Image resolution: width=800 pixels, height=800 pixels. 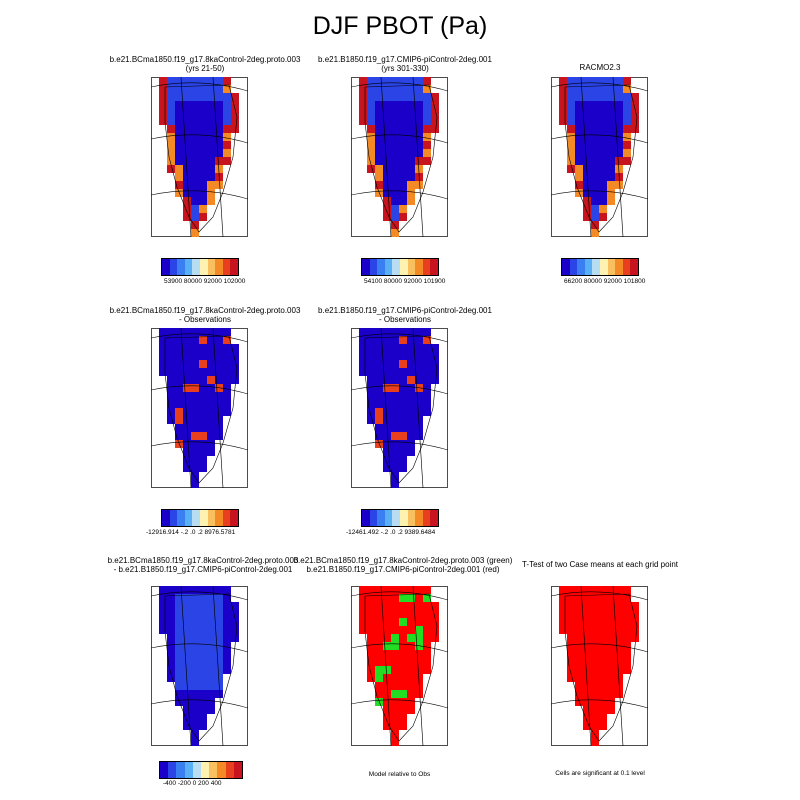 I want to click on panel-4-map, so click(x=199, y=408).